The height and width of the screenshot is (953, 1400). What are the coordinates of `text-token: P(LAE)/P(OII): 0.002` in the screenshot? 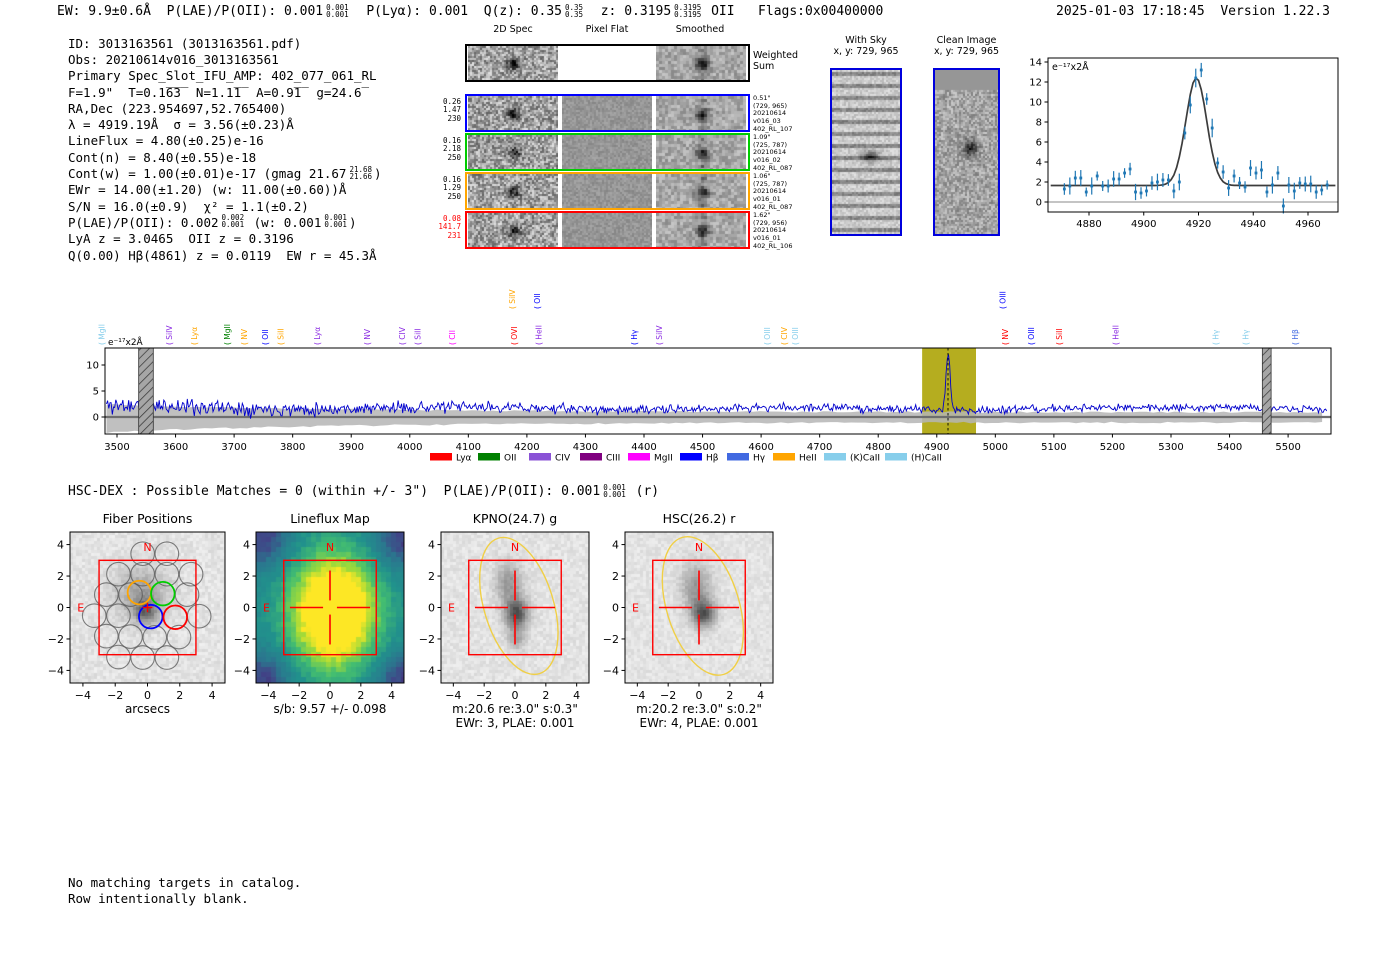 It's located at (143, 222).